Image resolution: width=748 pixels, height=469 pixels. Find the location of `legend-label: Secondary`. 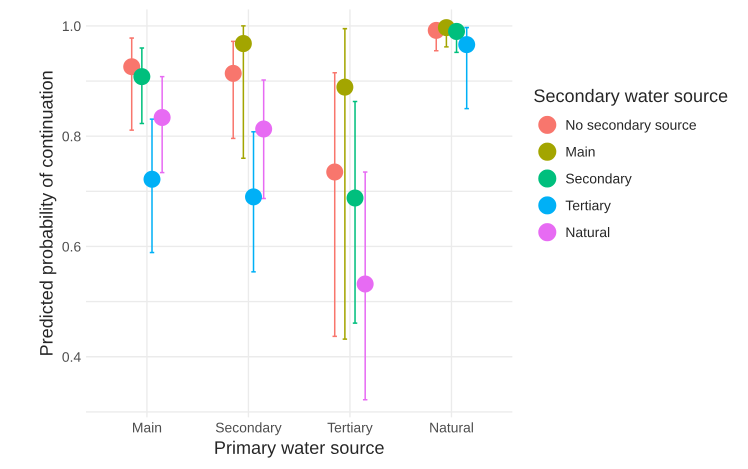

legend-label: Secondary is located at coordinates (599, 179).